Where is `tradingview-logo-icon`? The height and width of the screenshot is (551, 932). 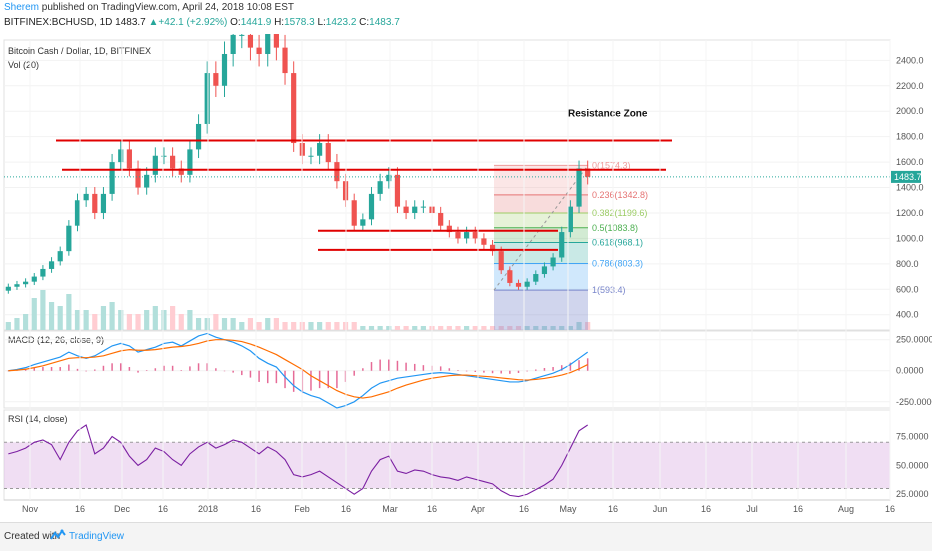
tradingview-logo-icon is located at coordinates (58, 534).